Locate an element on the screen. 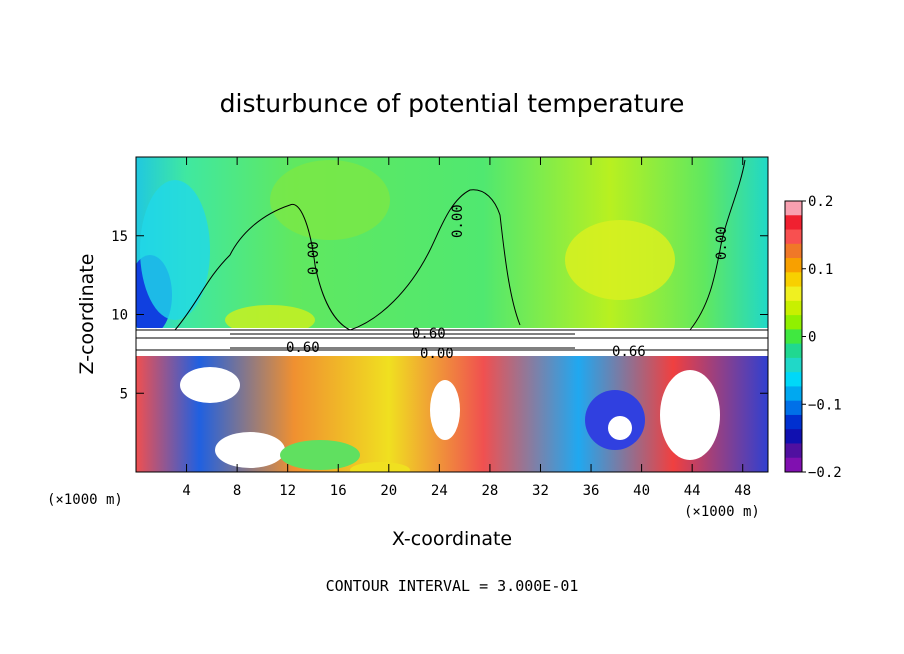  y-tick-label: 5 is located at coordinates (124, 394).